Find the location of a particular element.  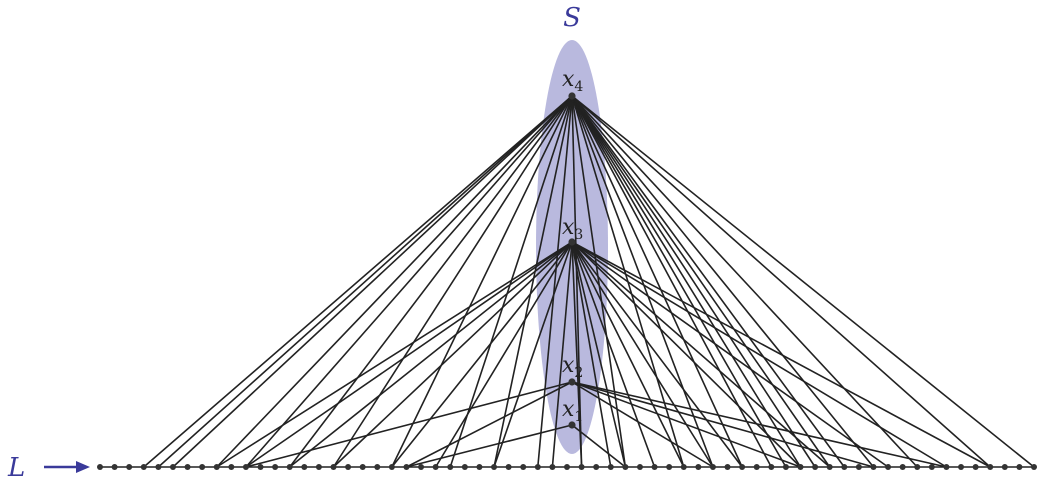

vertex-x4 is located at coordinates (572, 96).